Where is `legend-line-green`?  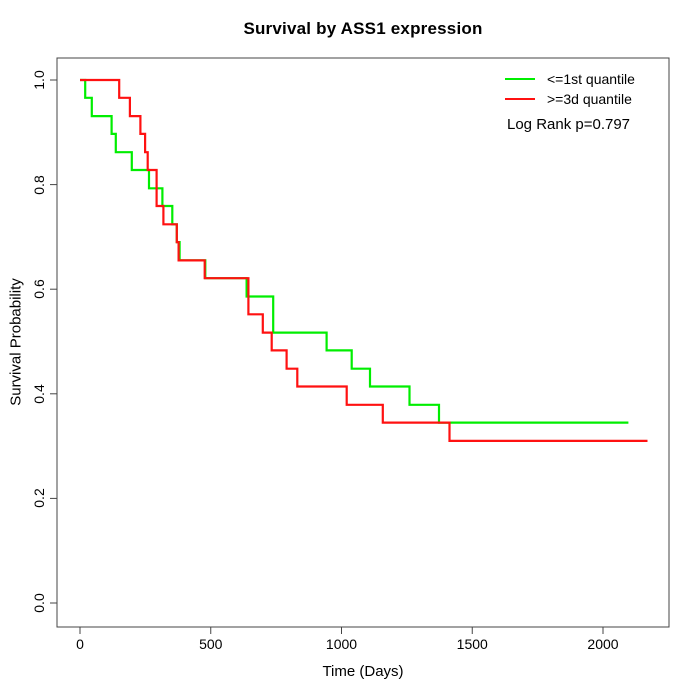 legend-line-green is located at coordinates (520, 79).